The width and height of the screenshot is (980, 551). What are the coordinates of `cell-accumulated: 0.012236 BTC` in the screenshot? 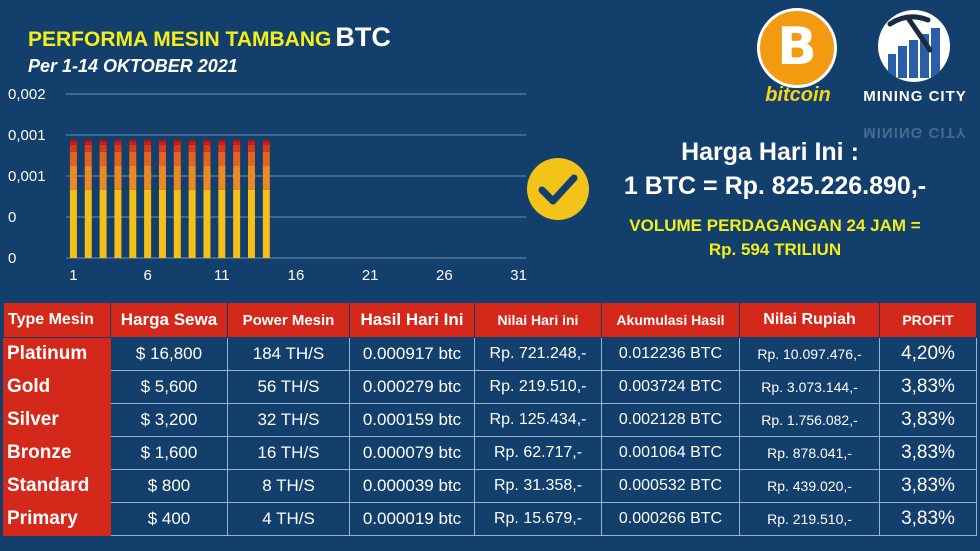 It's located at (670, 354).